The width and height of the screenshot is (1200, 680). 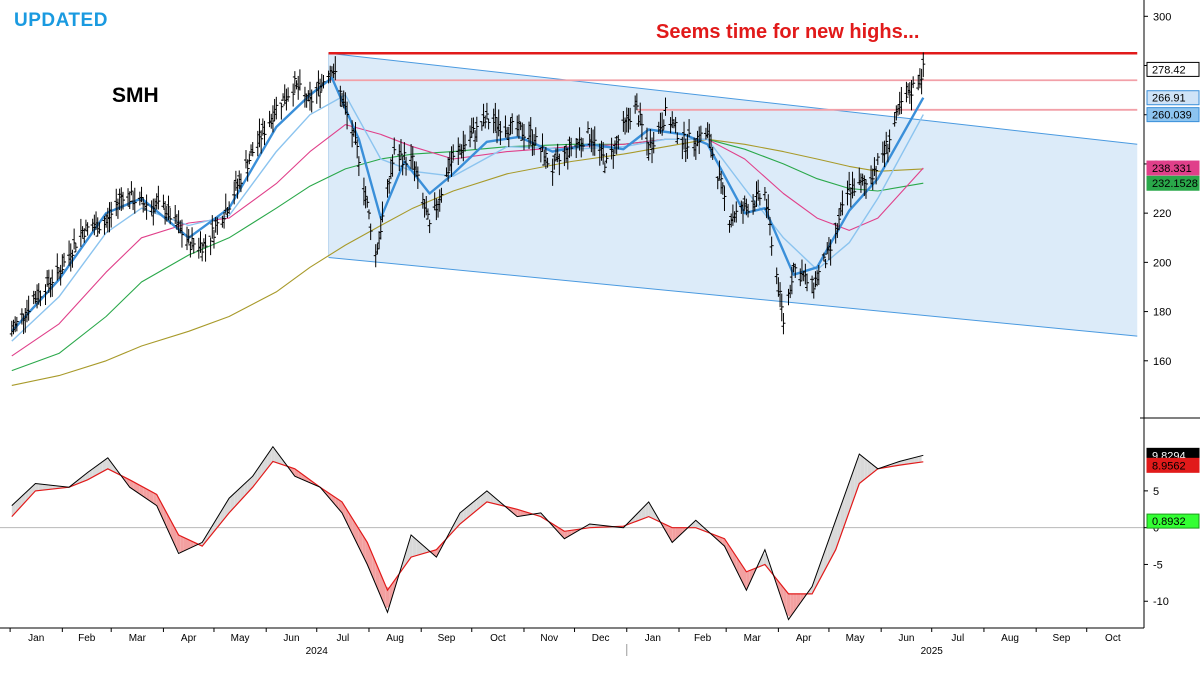 What do you see at coordinates (1169, 70) in the screenshot?
I see `value-label-text: 278.42` at bounding box center [1169, 70].